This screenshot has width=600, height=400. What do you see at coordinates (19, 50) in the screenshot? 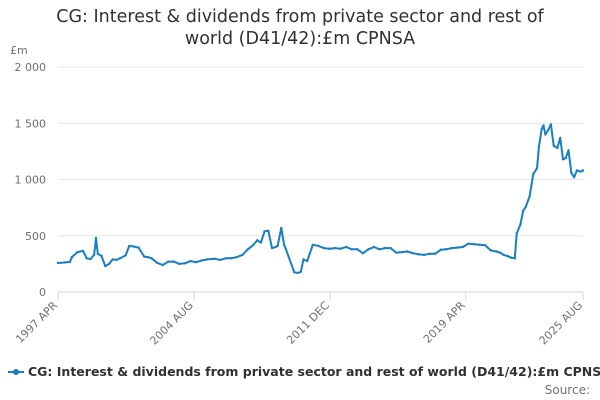
I see `y-axis-label: £m` at bounding box center [19, 50].